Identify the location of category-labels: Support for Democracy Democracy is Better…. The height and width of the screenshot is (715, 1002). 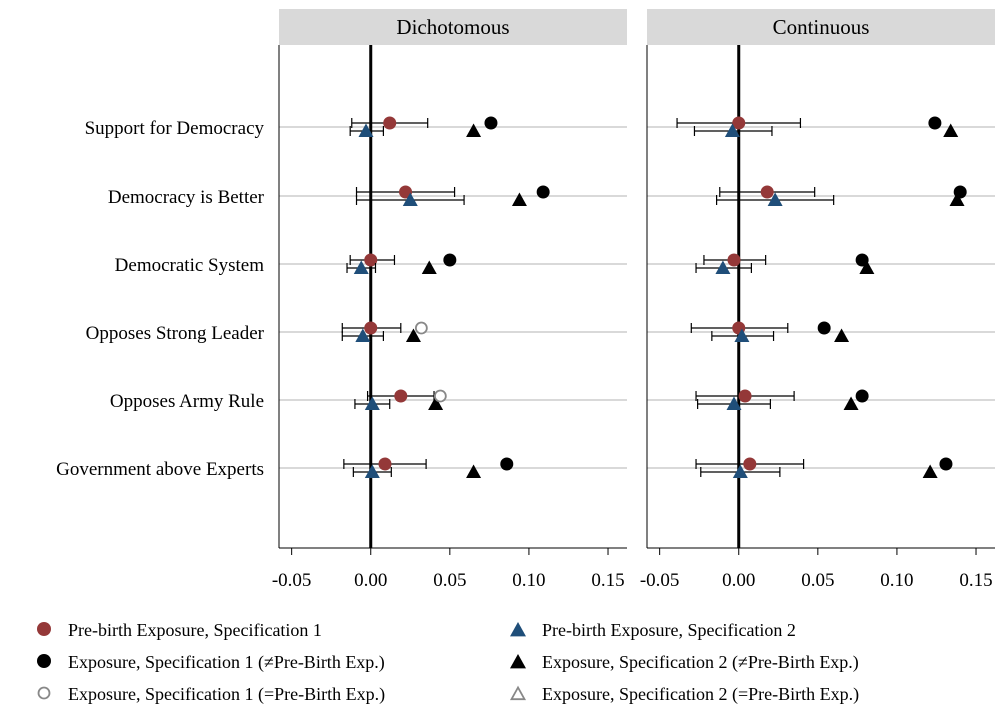
(160, 299).